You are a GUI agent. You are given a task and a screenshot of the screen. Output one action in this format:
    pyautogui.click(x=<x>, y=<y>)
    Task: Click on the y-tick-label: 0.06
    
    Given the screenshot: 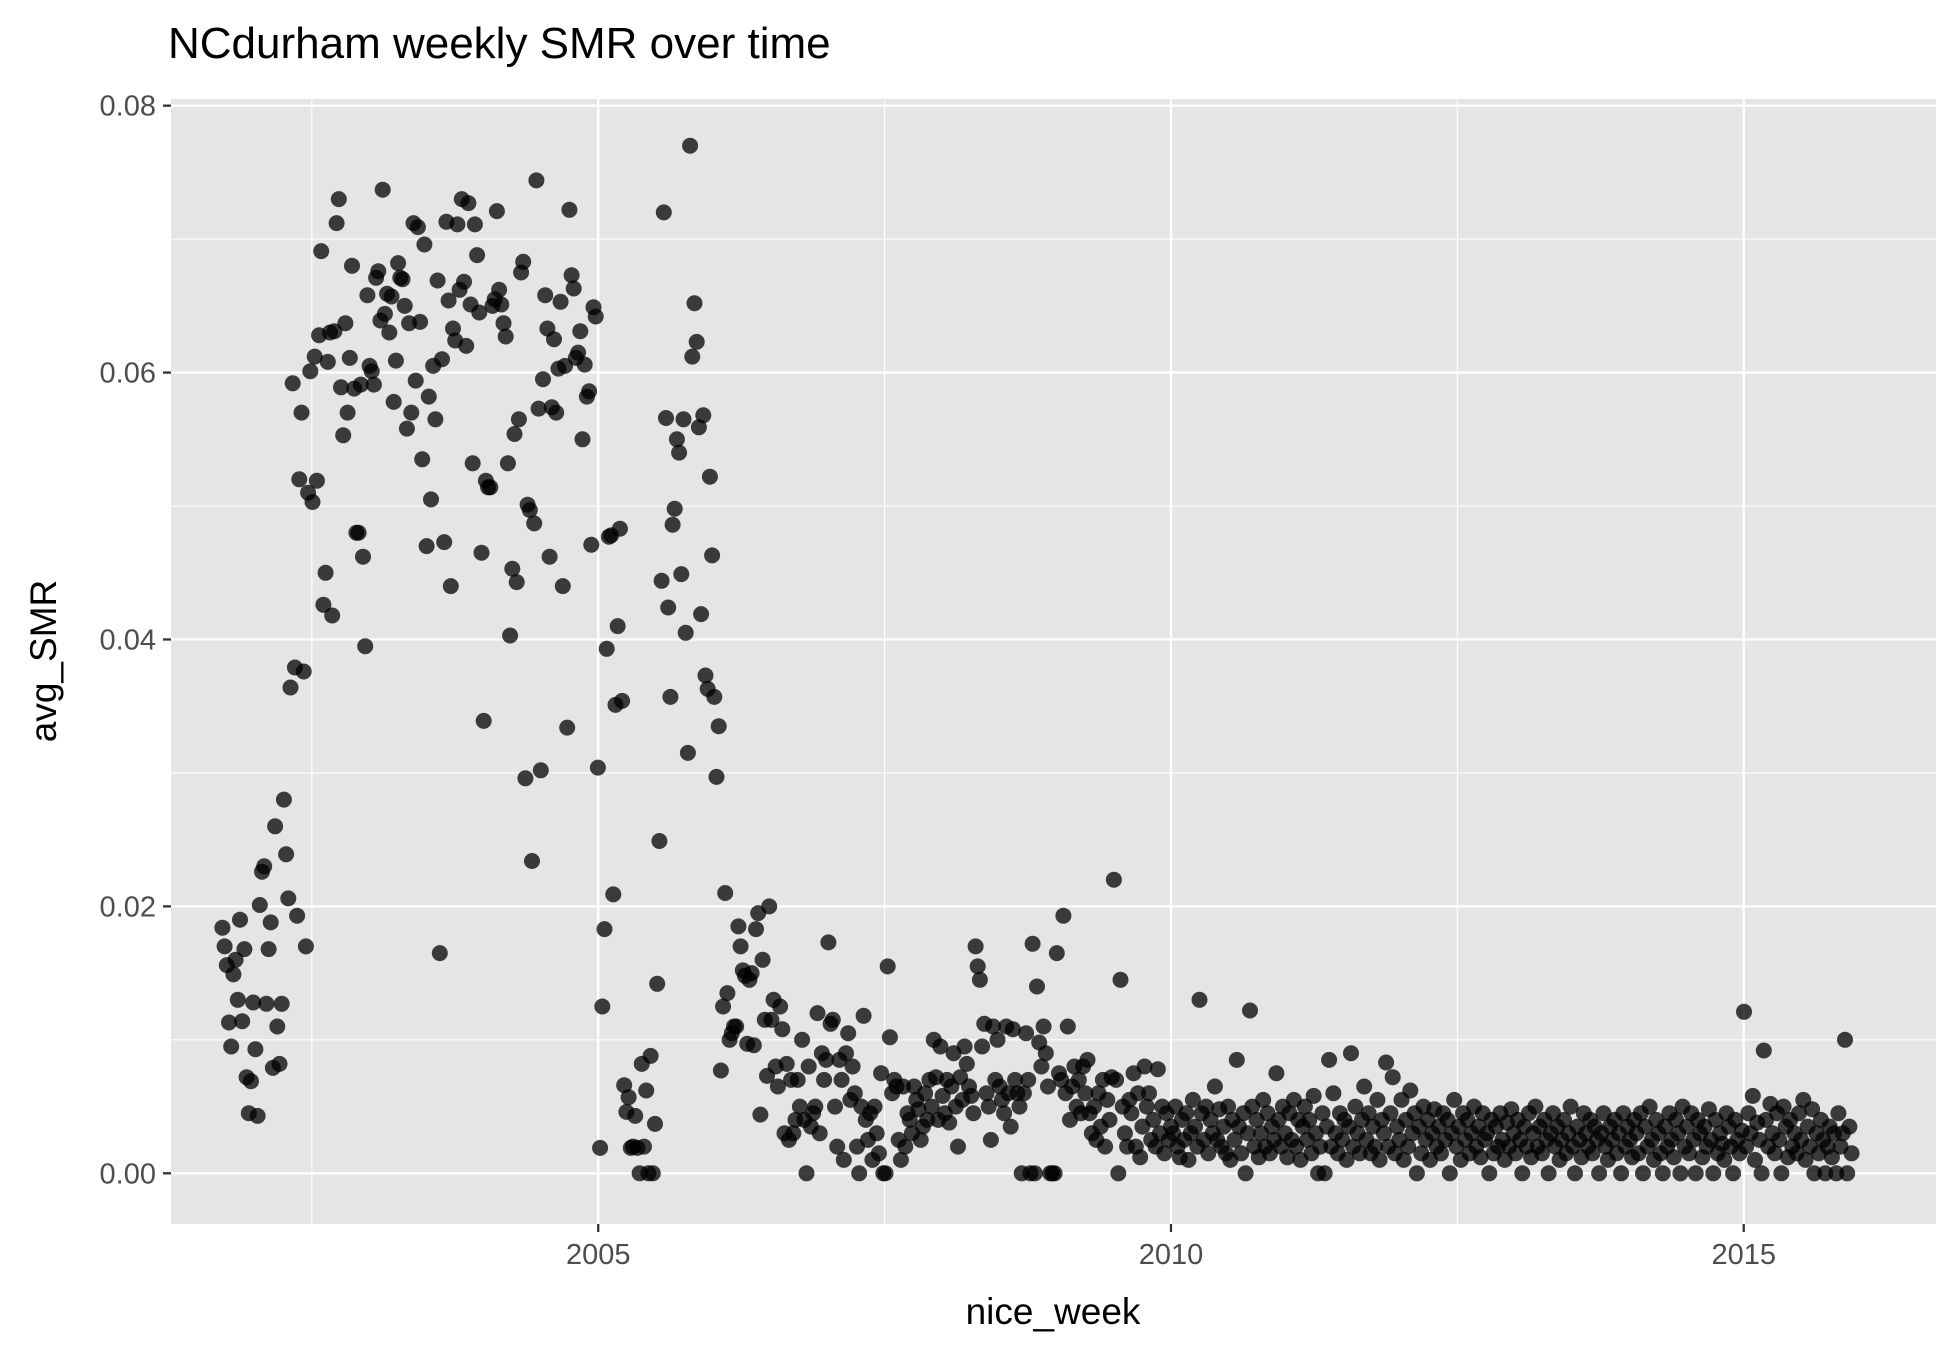 What is the action you would take?
    pyautogui.click(x=128, y=374)
    